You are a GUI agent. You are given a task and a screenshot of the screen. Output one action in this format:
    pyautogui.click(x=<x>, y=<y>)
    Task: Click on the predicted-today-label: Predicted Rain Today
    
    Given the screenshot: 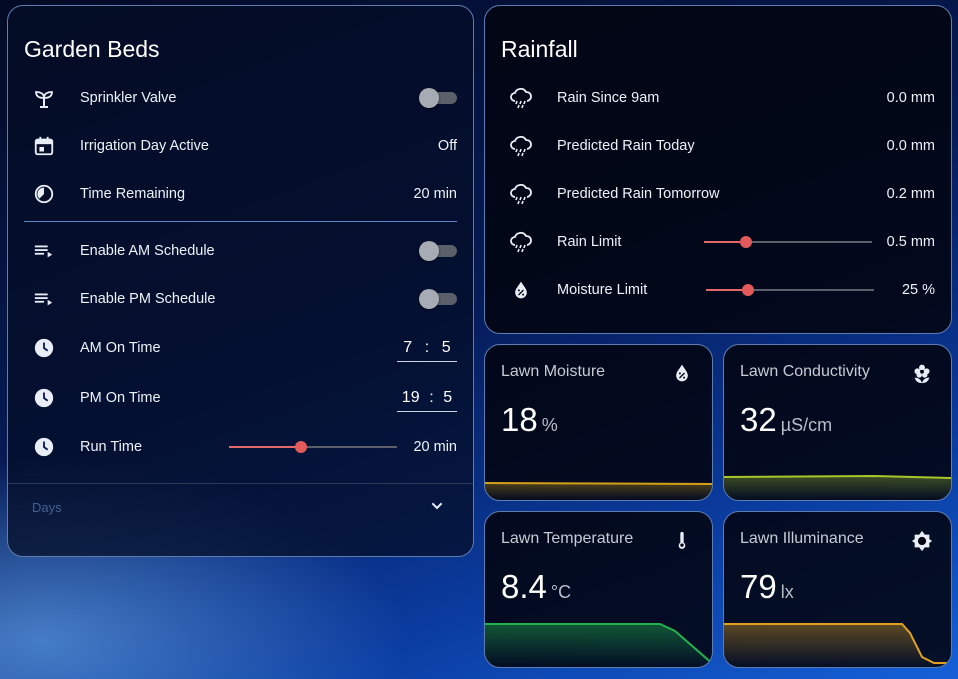 What is the action you would take?
    pyautogui.click(x=626, y=146)
    